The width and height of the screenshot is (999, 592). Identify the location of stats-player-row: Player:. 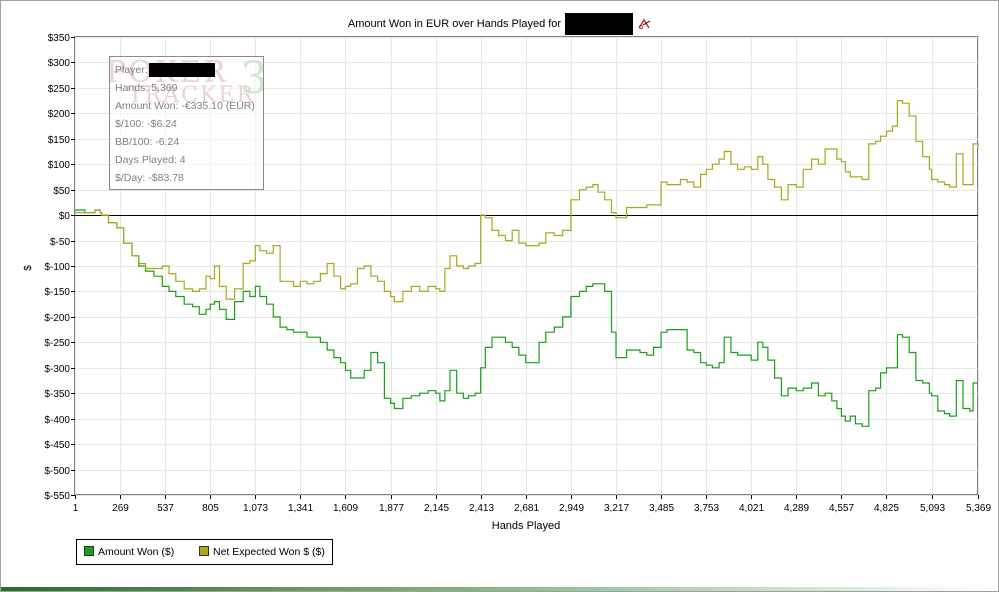
(185, 70).